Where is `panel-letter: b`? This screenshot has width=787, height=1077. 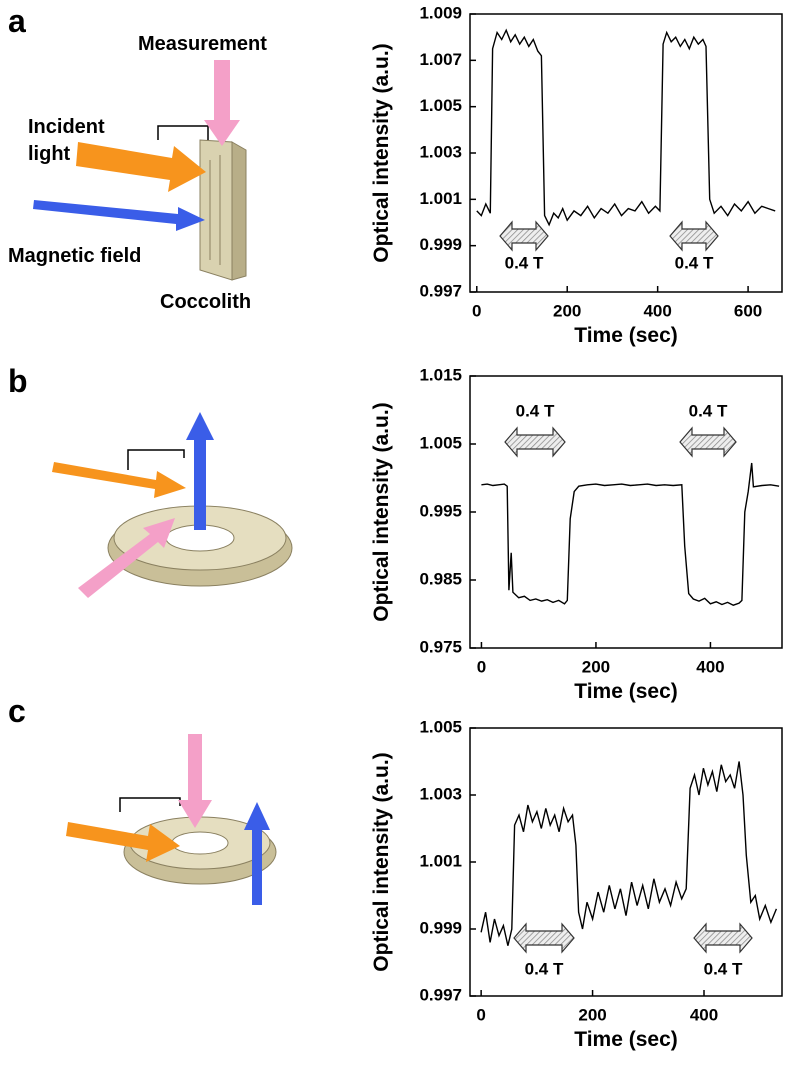
panel-letter: b is located at coordinates (18, 381).